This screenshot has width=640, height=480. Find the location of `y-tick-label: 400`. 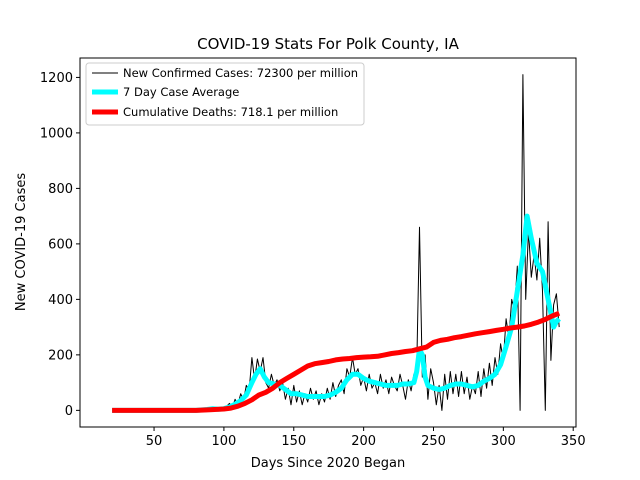

y-tick-label: 400 is located at coordinates (60, 300).